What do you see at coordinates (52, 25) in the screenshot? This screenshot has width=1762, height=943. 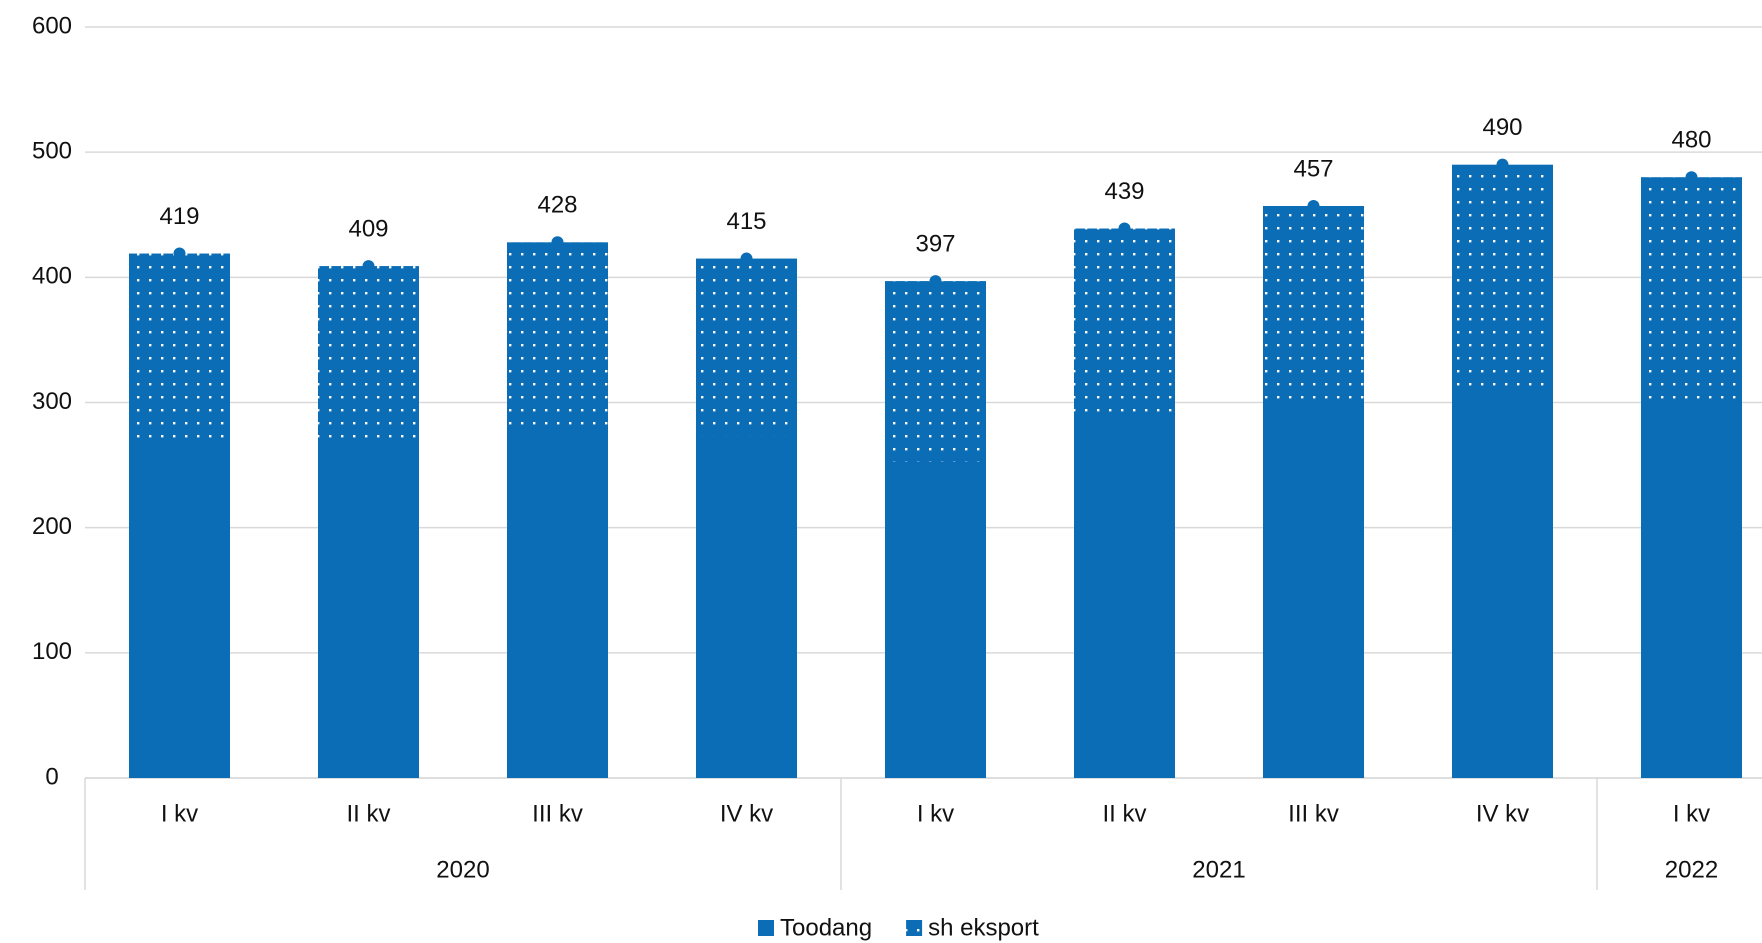 I see `y-tick-label: 600` at bounding box center [52, 25].